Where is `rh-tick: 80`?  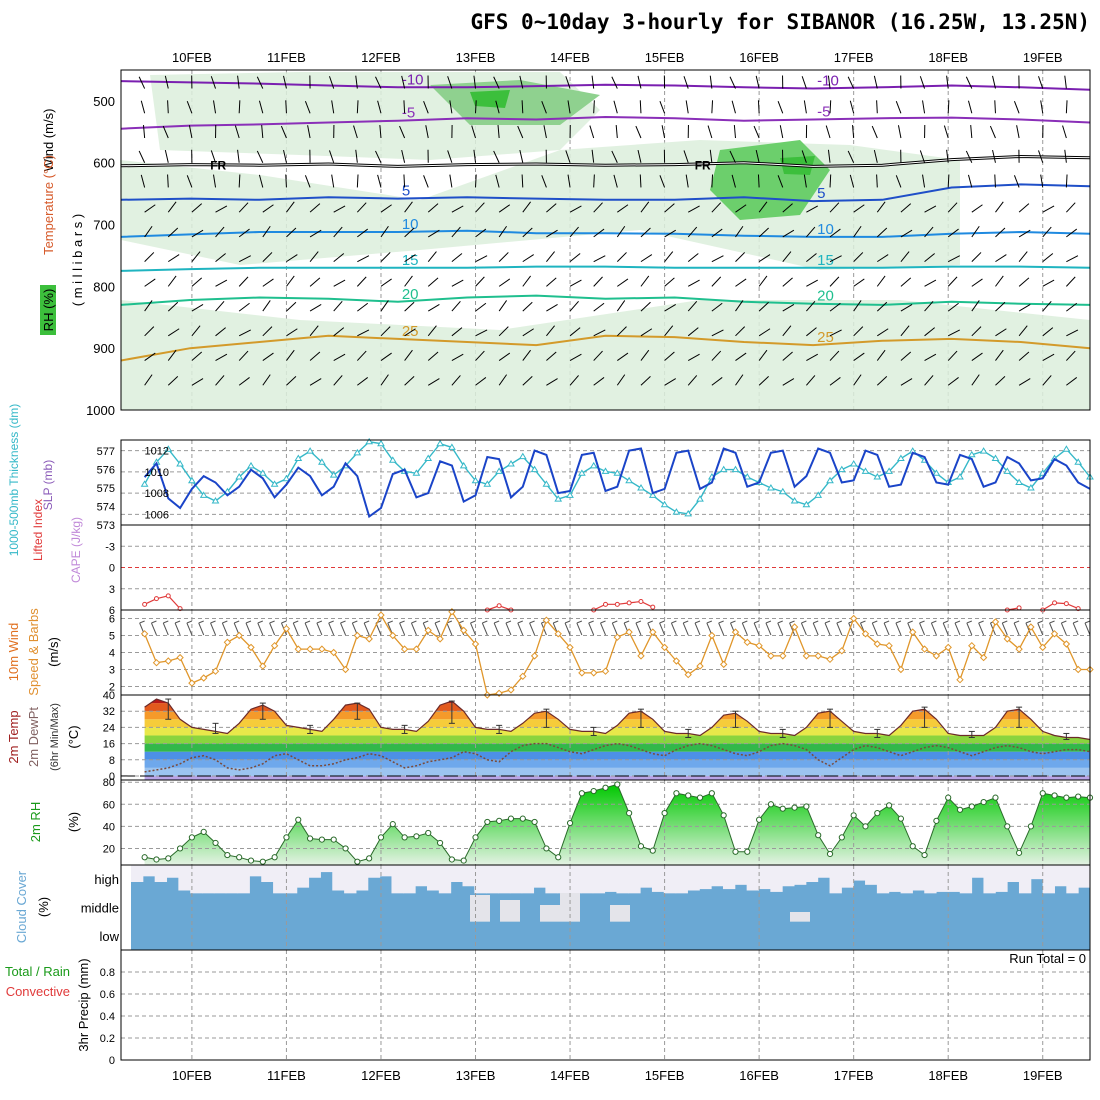 rh-tick: 80 is located at coordinates (109, 783).